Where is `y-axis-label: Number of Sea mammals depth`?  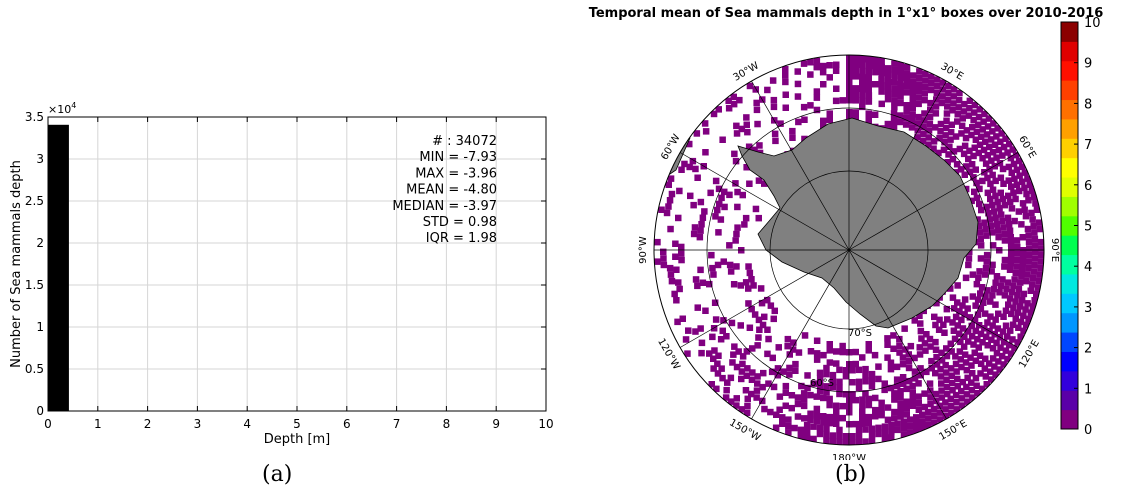
y-axis-label: Number of Sea mammals depth is located at coordinates (16, 264).